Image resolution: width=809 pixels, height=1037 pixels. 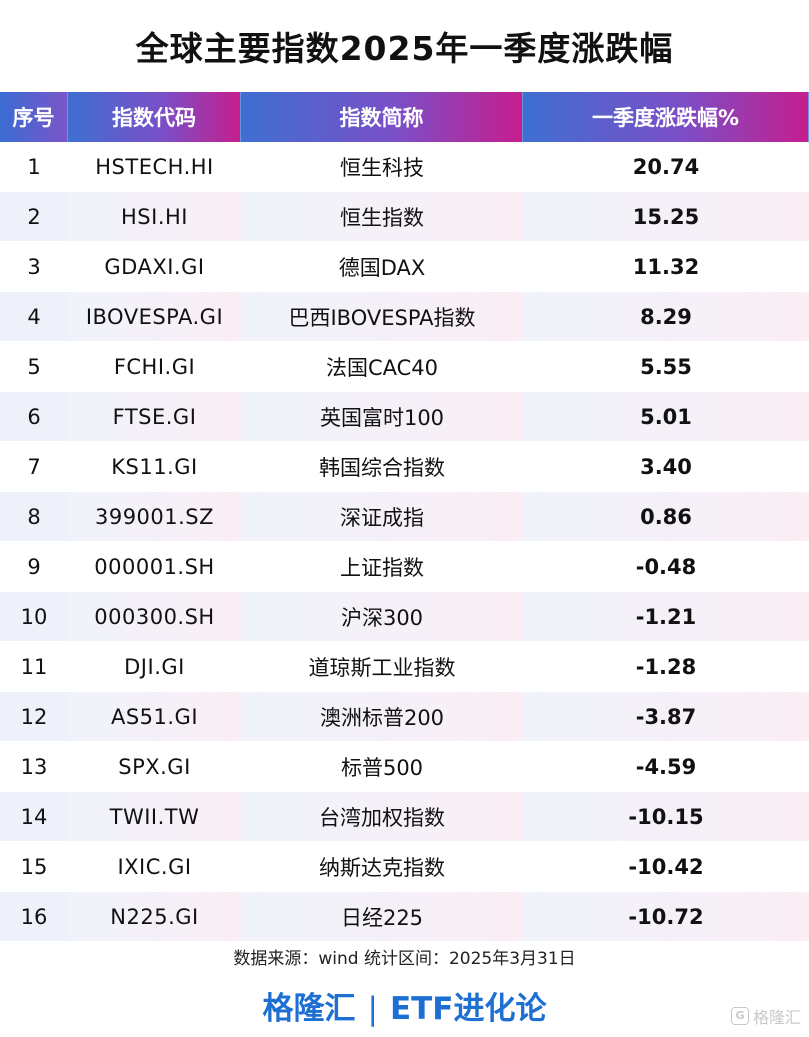 I want to click on cell-change: -10.15, so click(x=666, y=817).